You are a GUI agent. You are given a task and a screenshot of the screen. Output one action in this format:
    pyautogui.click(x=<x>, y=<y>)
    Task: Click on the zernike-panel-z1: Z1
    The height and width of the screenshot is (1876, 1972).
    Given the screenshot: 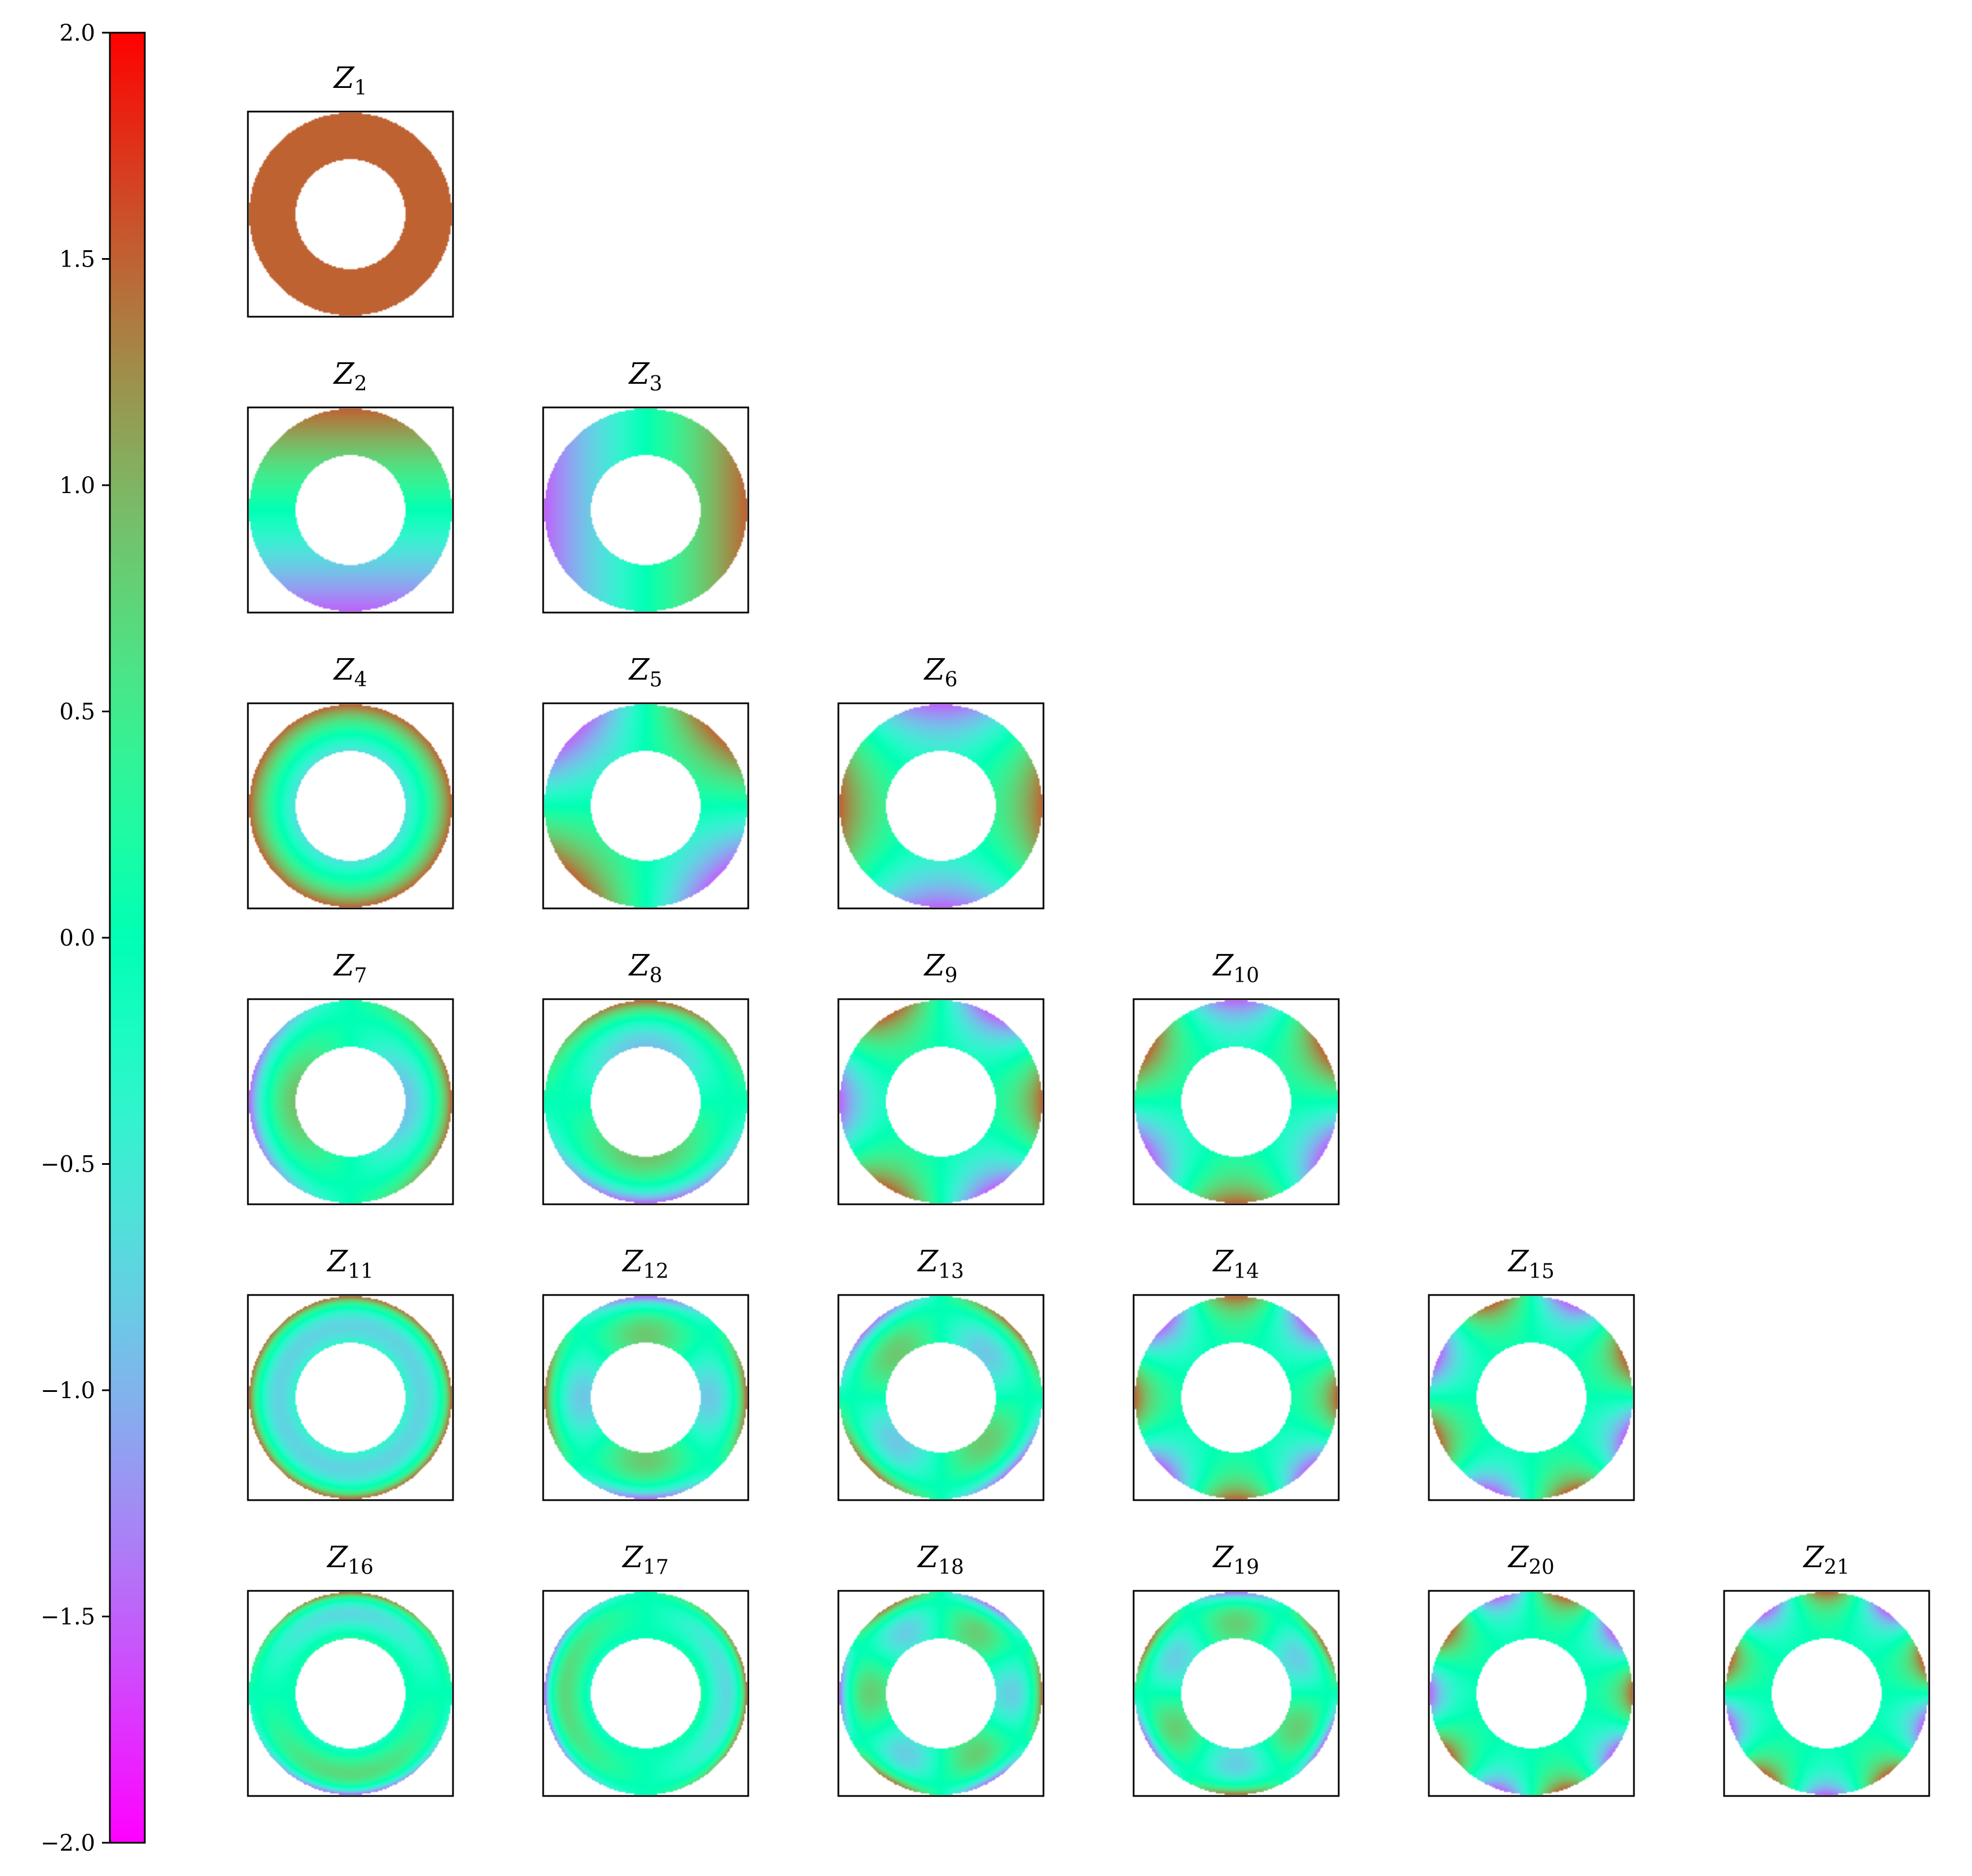 What is the action you would take?
    pyautogui.click(x=350, y=189)
    